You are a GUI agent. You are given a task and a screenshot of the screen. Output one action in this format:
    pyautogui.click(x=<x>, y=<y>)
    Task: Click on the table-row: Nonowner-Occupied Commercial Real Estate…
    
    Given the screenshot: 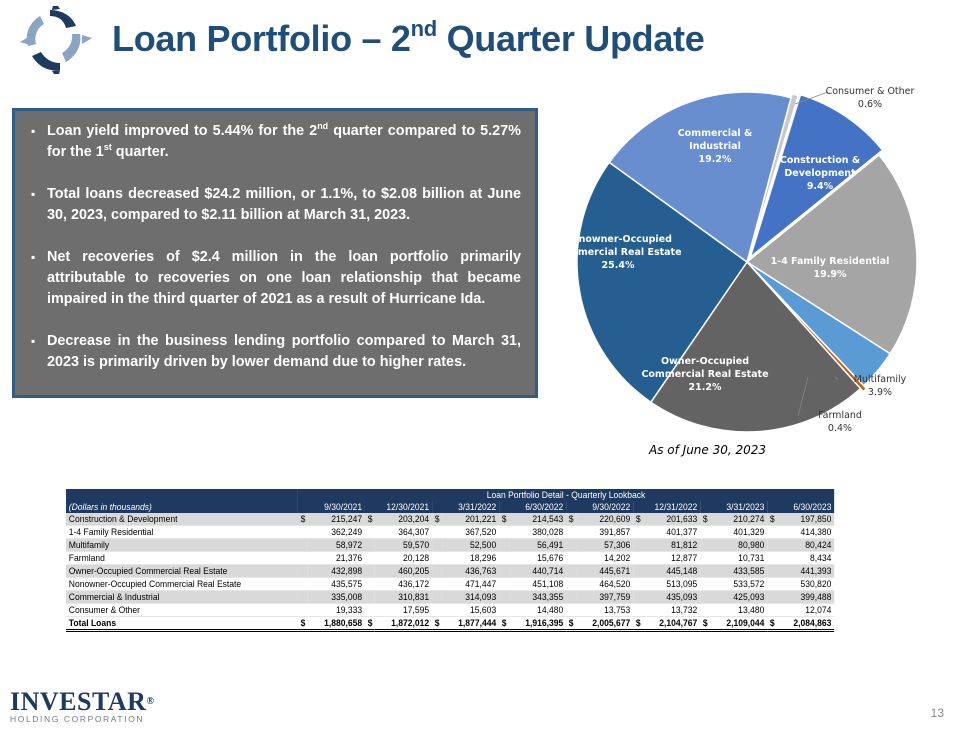 What is the action you would take?
    pyautogui.click(x=450, y=584)
    